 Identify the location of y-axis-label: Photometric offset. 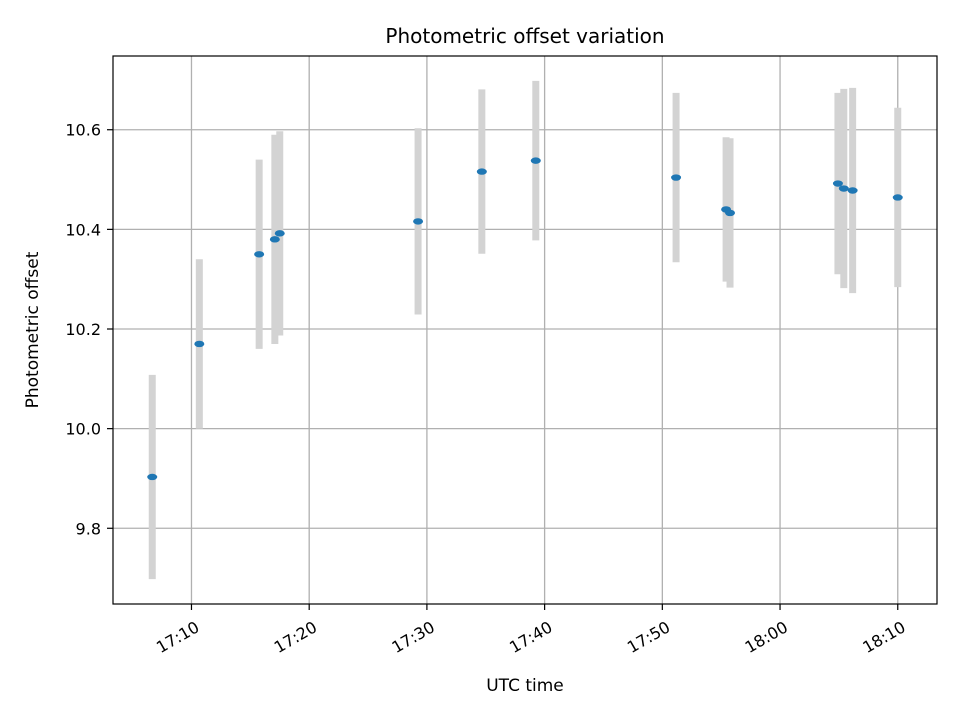
(33, 329).